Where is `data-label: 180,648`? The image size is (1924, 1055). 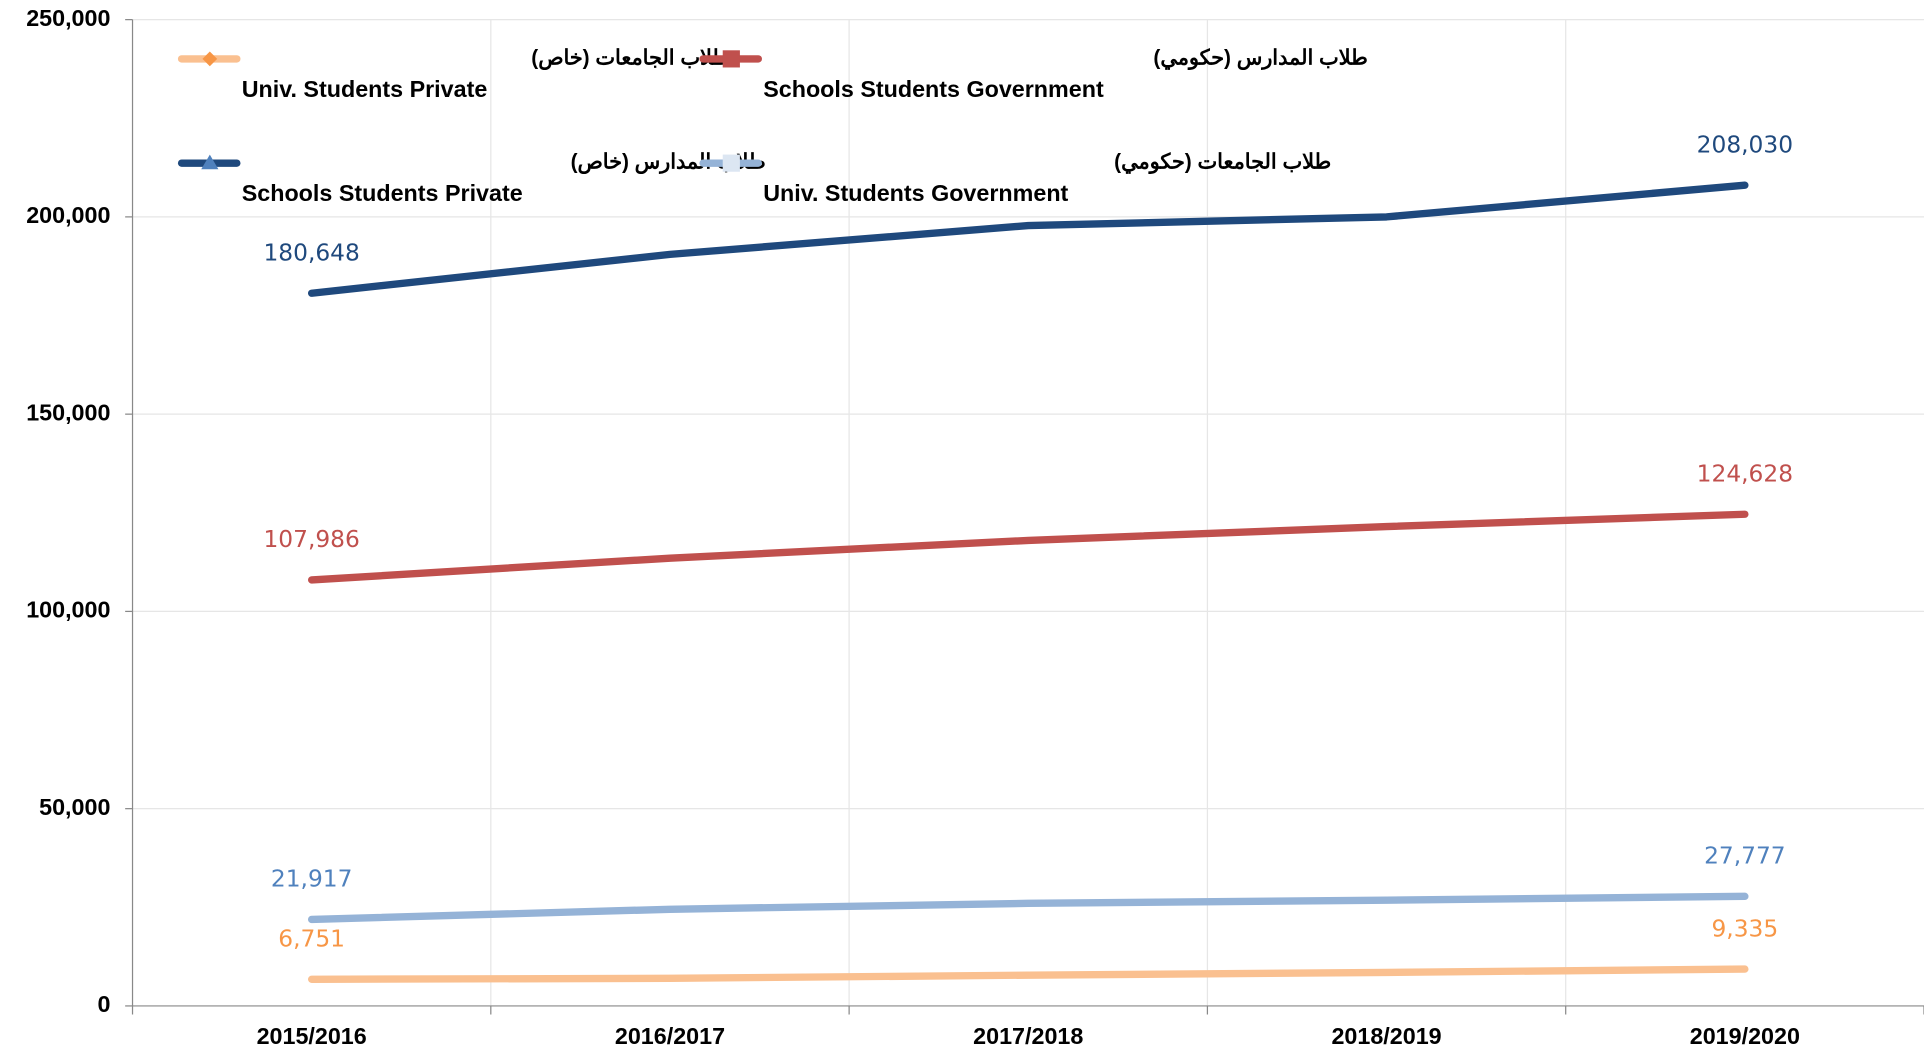
data-label: 180,648 is located at coordinates (311, 252).